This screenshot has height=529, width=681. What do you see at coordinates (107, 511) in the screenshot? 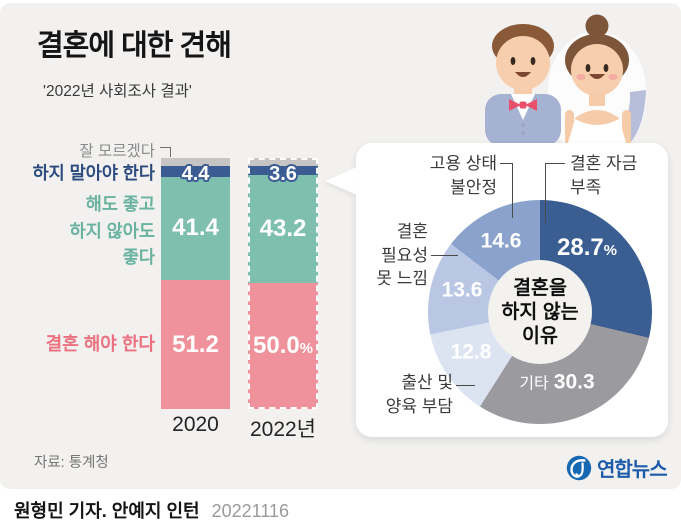
I see `byline-names: 원형민 기자. 안예지 인턴` at bounding box center [107, 511].